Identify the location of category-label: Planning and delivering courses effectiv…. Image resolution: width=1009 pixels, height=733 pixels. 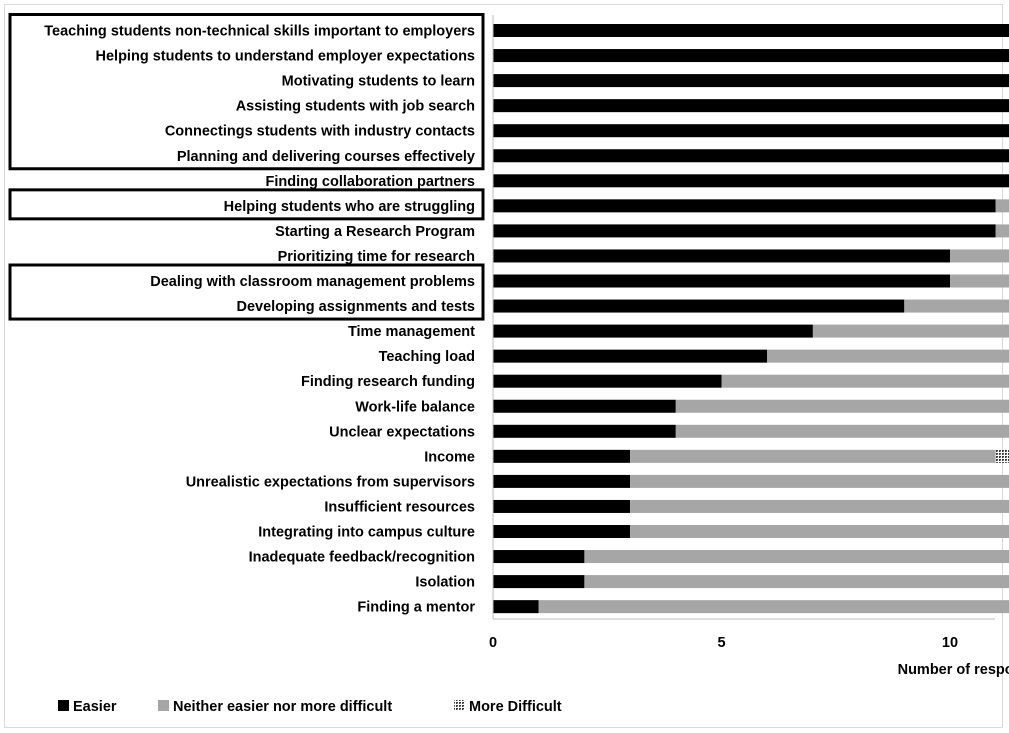
(326, 157).